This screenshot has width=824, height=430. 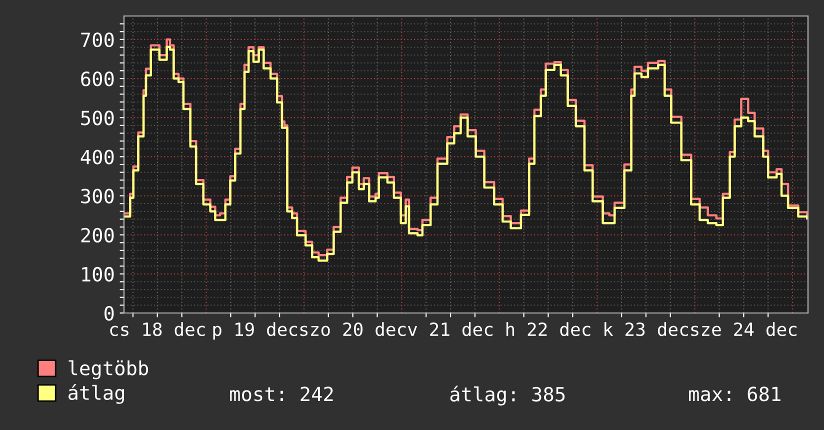 I want to click on y-tick-label: 700, so click(x=97, y=40).